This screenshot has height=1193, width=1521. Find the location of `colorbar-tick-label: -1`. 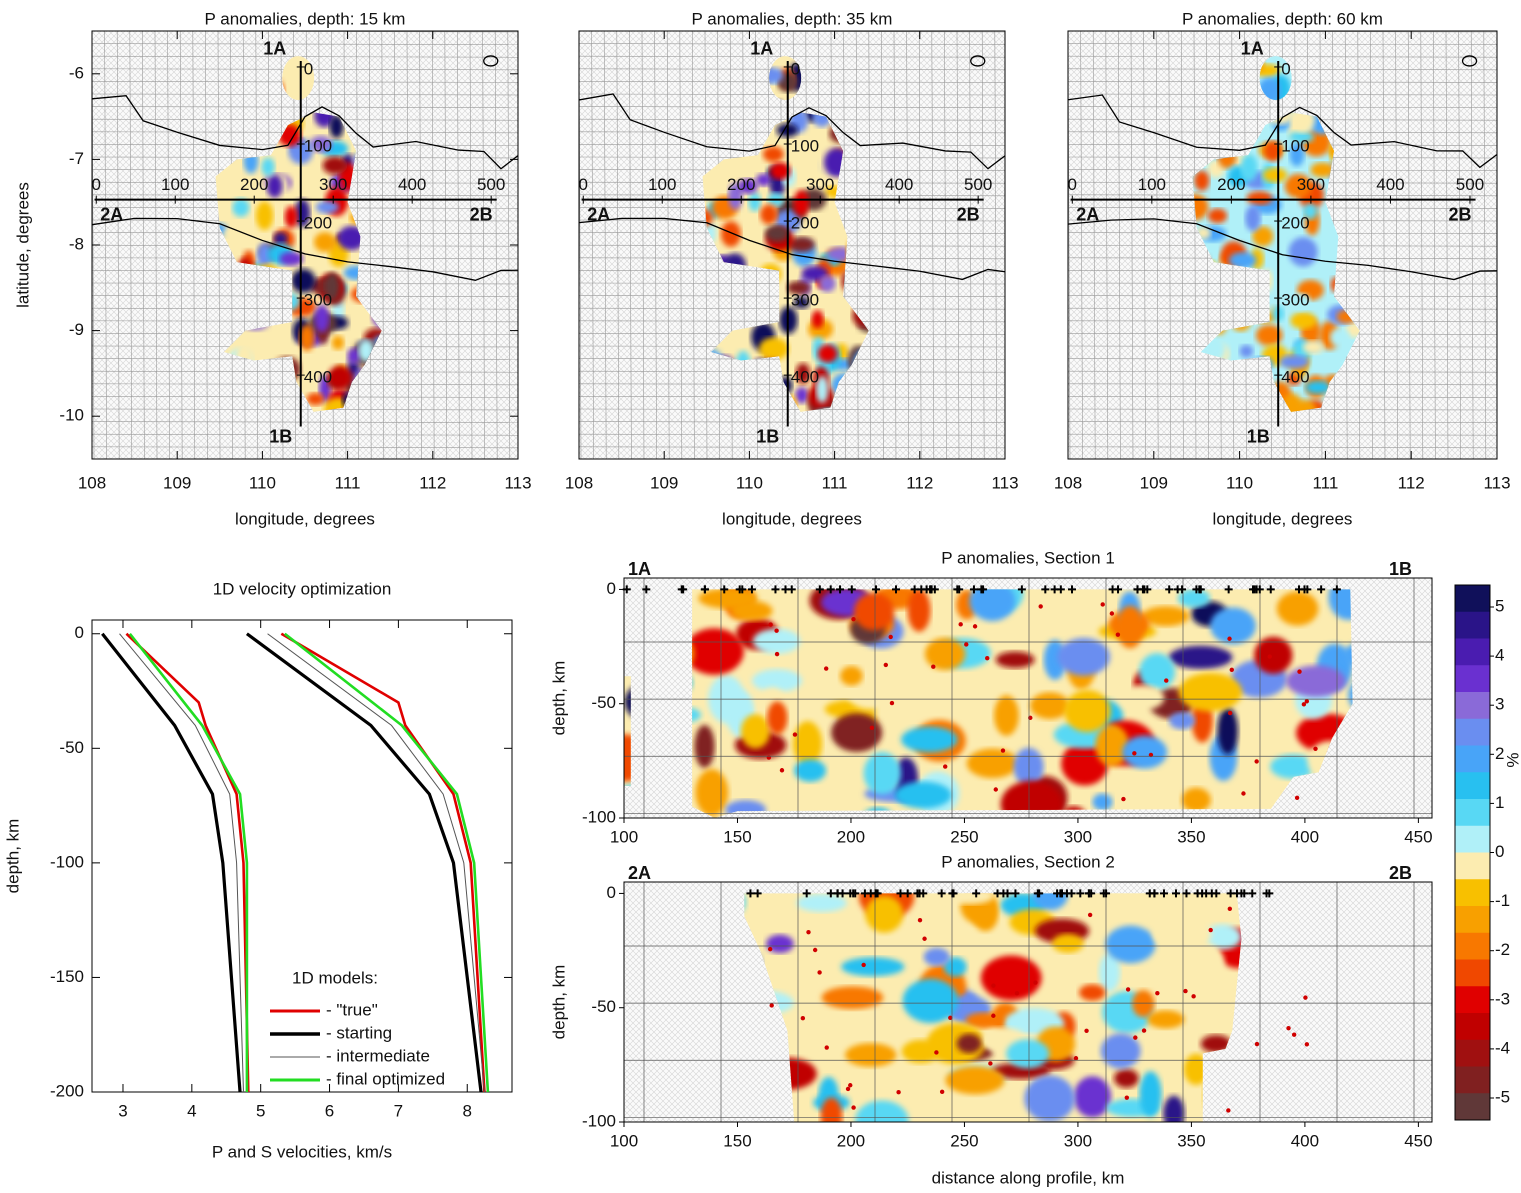

colorbar-tick-label: -1 is located at coordinates (1502, 900).